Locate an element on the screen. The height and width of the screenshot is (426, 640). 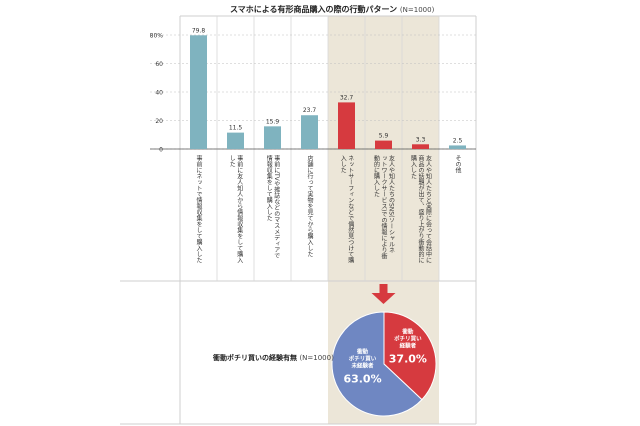
x-category-label: ットワークサービス)での情報により衝 is located at coordinates (383, 207).